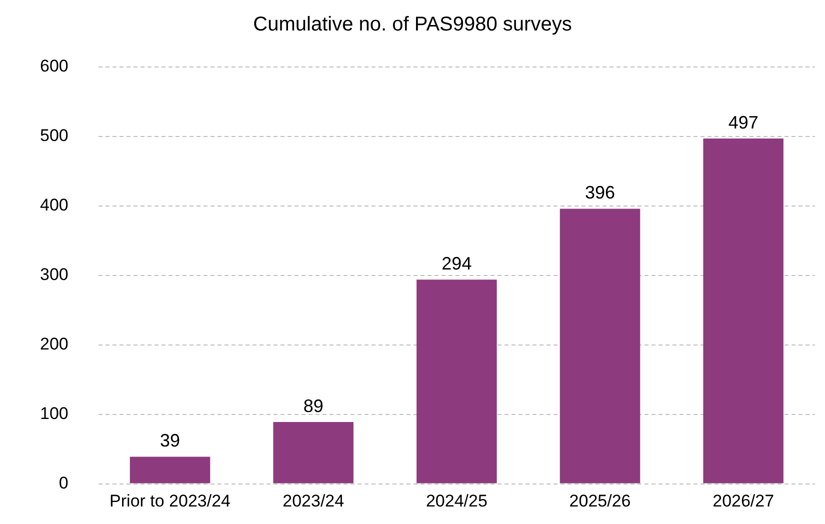 Image resolution: width=825 pixels, height=524 pixels. What do you see at coordinates (63, 482) in the screenshot?
I see `y-tick-label: 0` at bounding box center [63, 482].